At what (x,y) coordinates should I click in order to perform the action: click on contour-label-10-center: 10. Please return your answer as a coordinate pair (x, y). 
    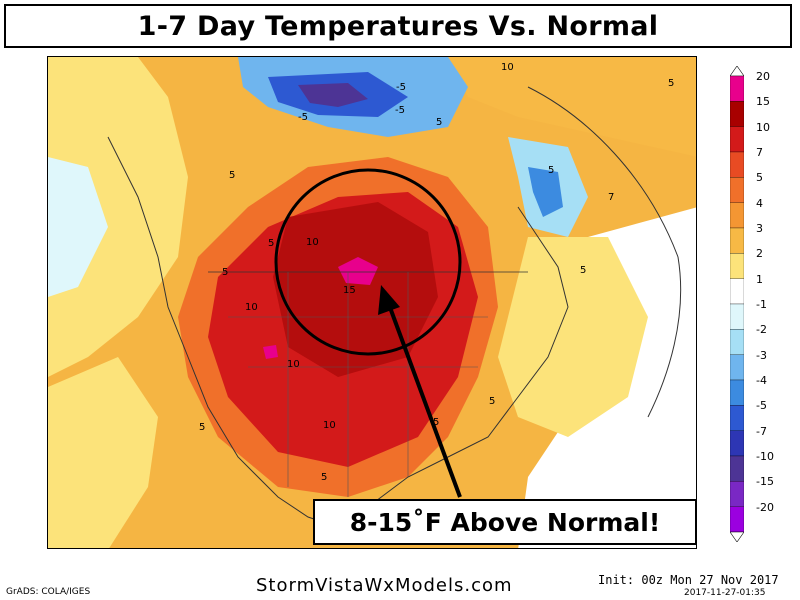
    Looking at the image, I should click on (312, 242).